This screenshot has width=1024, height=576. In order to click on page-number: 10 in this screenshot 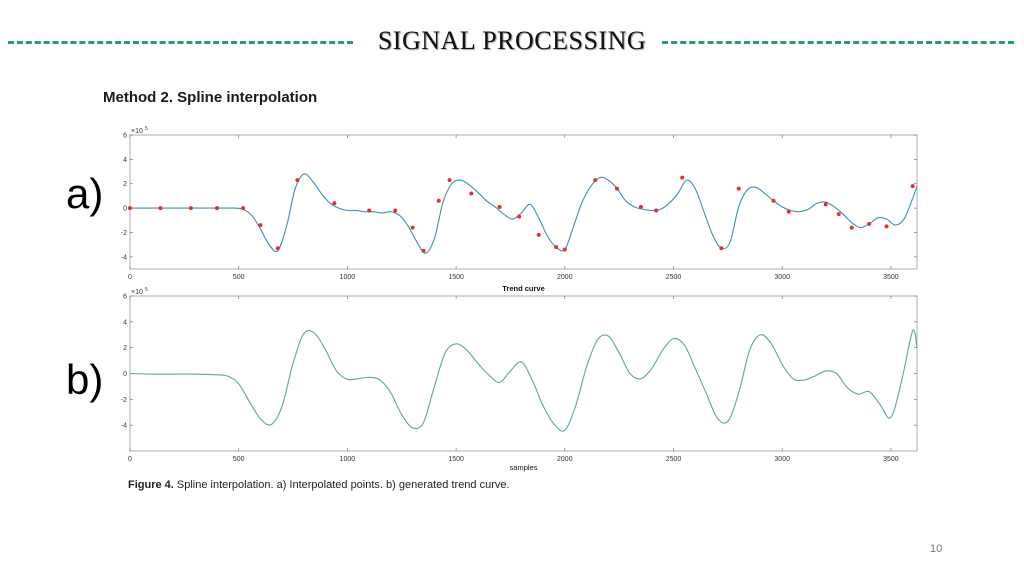, I will do `click(936, 549)`.